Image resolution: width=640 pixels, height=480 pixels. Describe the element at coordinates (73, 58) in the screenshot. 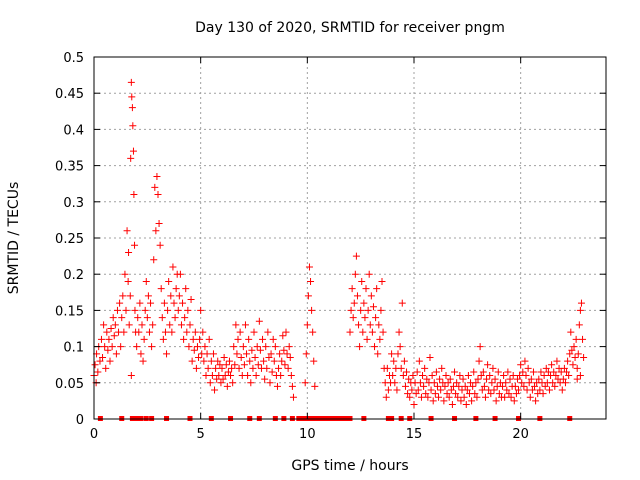

I see `y-tick-label: 0.5` at that location.